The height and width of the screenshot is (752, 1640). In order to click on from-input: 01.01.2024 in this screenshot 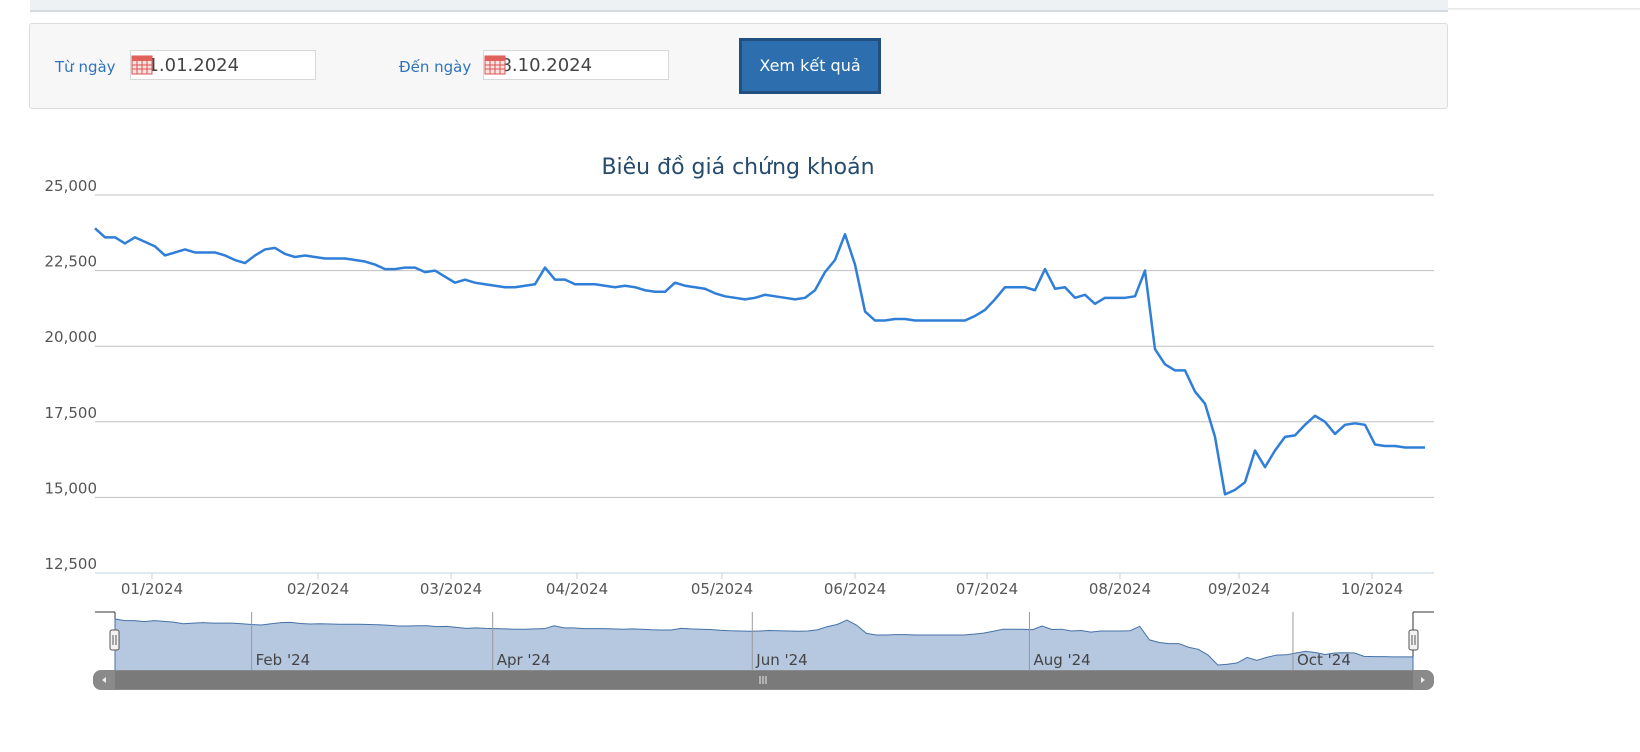, I will do `click(223, 65)`.